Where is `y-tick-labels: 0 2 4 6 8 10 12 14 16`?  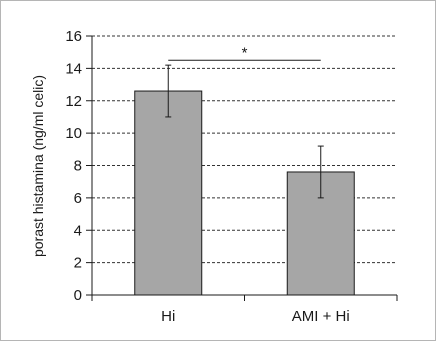 y-tick-labels: 0 2 4 6 8 10 12 14 16 is located at coordinates (73, 166).